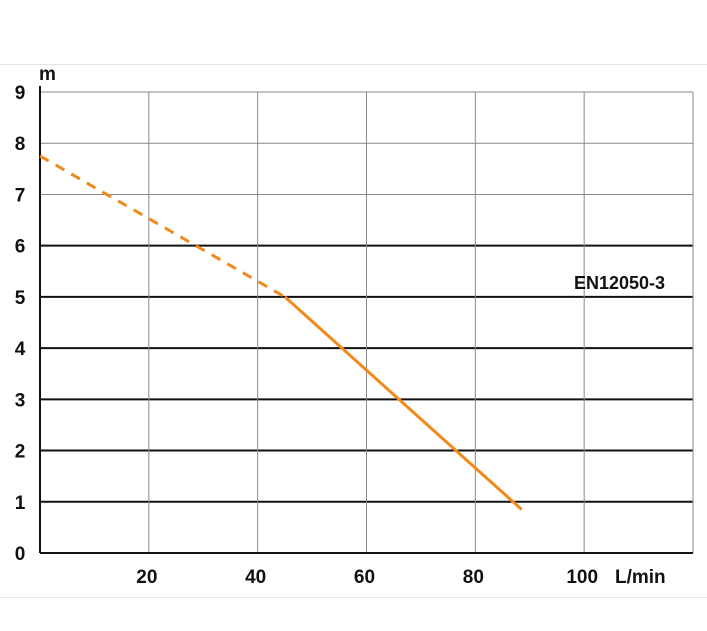 The image size is (707, 631). Describe the element at coordinates (473, 577) in the screenshot. I see `x-tick-label: 80` at that location.